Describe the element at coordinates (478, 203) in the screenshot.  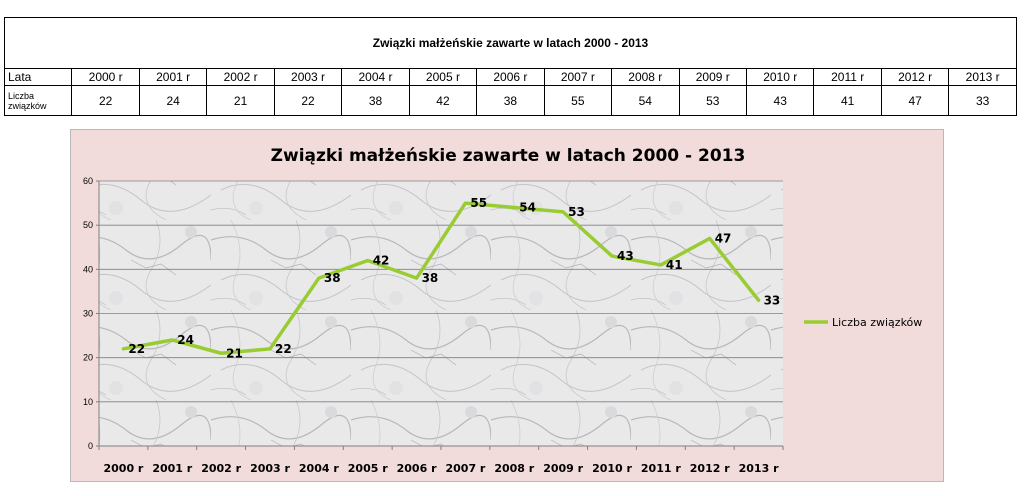
I see `data-label: 55` at that location.